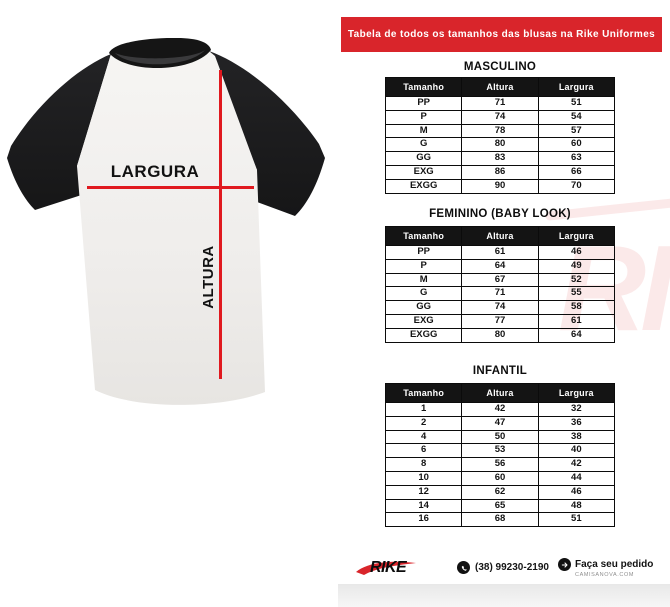 The image size is (670, 607). I want to click on table-row: 14 65 48, so click(500, 506).